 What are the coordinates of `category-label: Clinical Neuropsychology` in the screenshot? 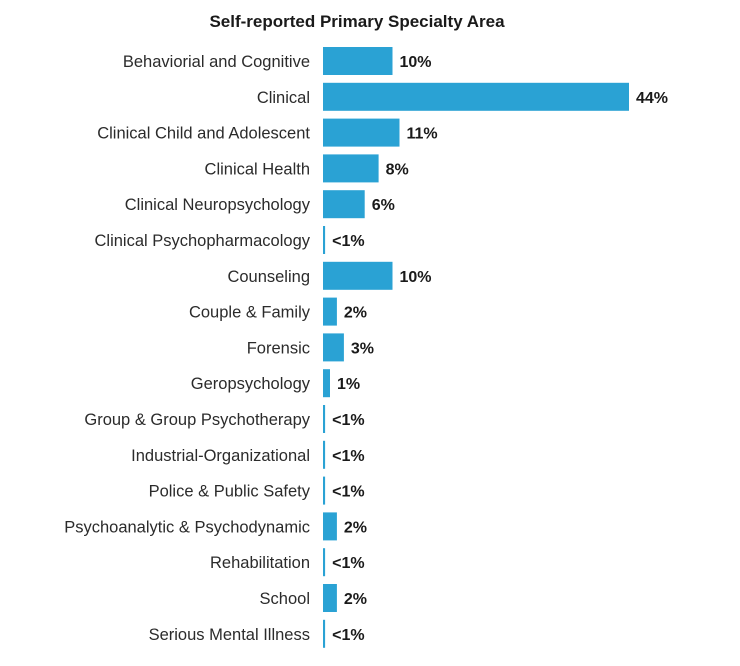 It's located at (218, 205).